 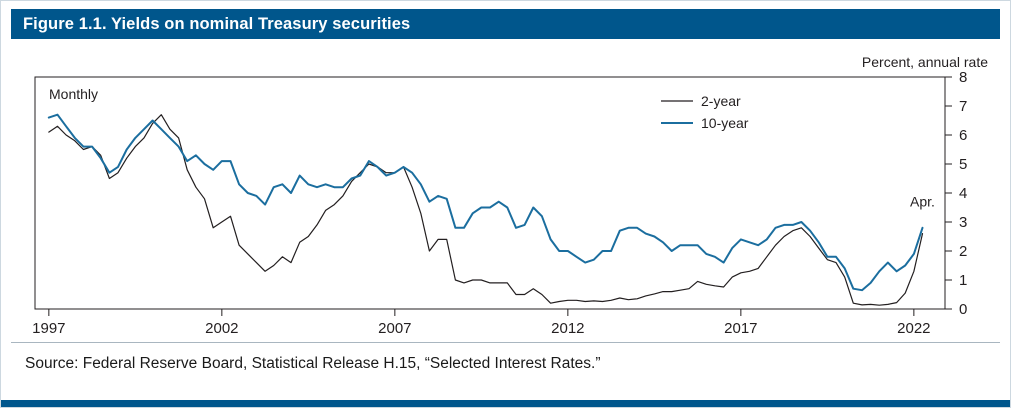 I want to click on y-axis-label: 0, so click(x=963, y=309).